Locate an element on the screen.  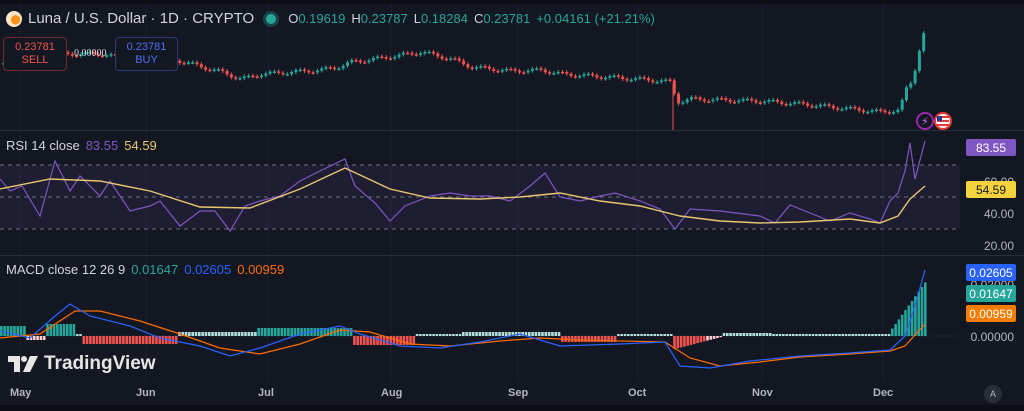
time-label-oct: Oct is located at coordinates (637, 393).